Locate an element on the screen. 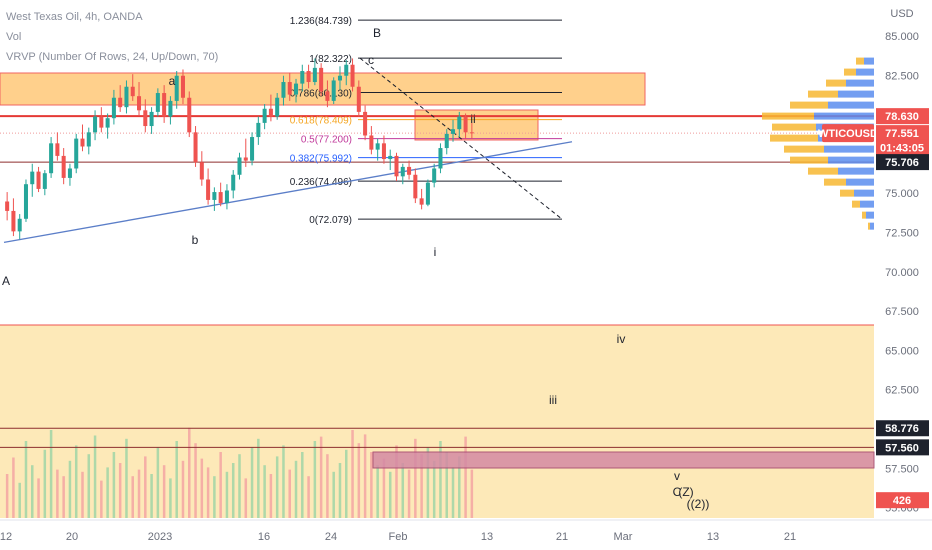 The width and height of the screenshot is (932, 550). wave-label-pZp: (Z) is located at coordinates (685, 492).